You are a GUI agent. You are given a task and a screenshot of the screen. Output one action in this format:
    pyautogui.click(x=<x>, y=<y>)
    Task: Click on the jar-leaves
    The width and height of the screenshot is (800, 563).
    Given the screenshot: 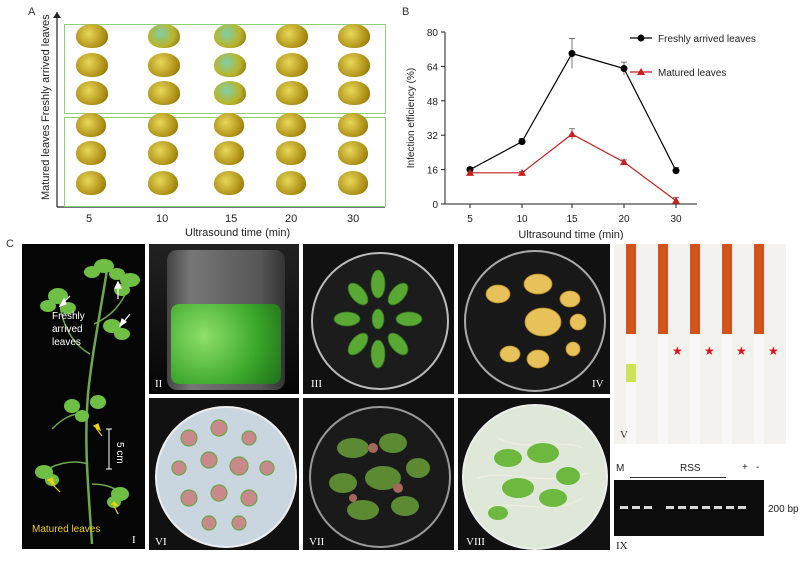 What is the action you would take?
    pyautogui.click(x=226, y=344)
    